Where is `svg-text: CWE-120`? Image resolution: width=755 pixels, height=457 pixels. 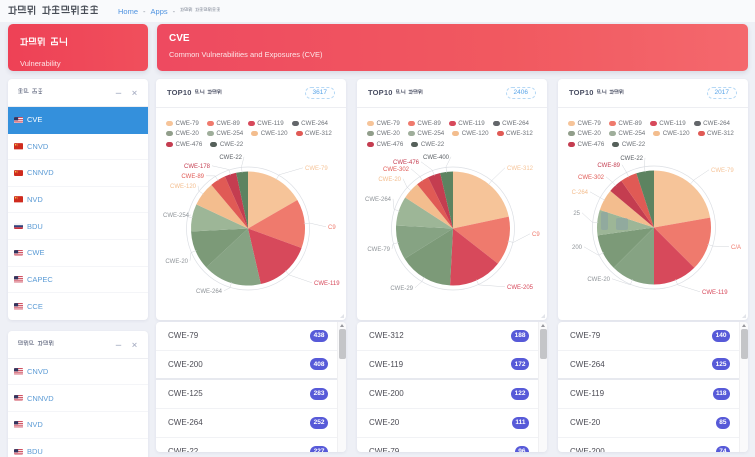 svg-text: CWE-120 is located at coordinates (183, 187).